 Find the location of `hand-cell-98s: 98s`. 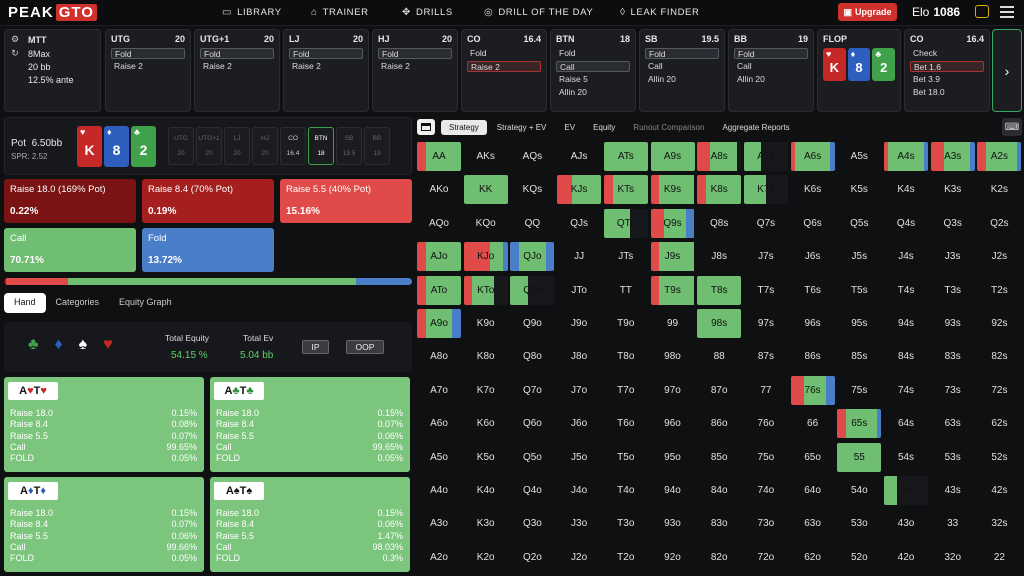

hand-cell-98s: 98s is located at coordinates (719, 323).